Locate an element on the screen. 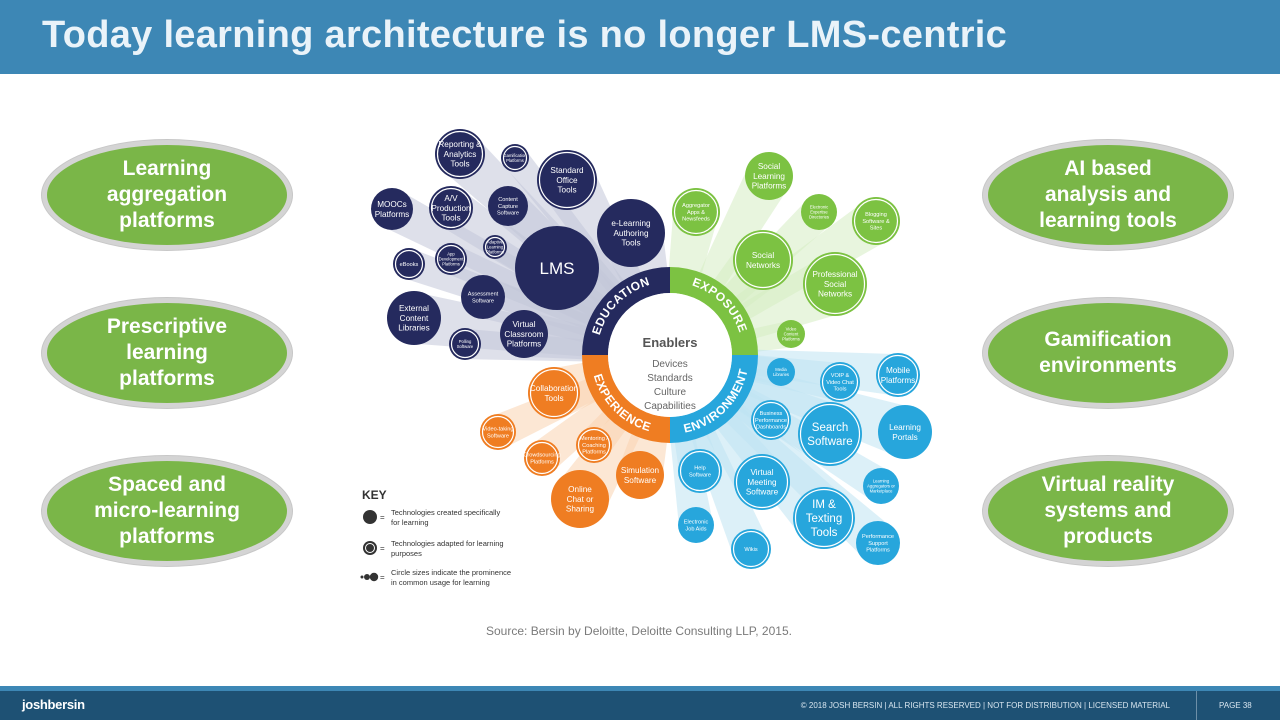 The width and height of the screenshot is (1280, 720). bubble-label: Standard is located at coordinates (567, 170).